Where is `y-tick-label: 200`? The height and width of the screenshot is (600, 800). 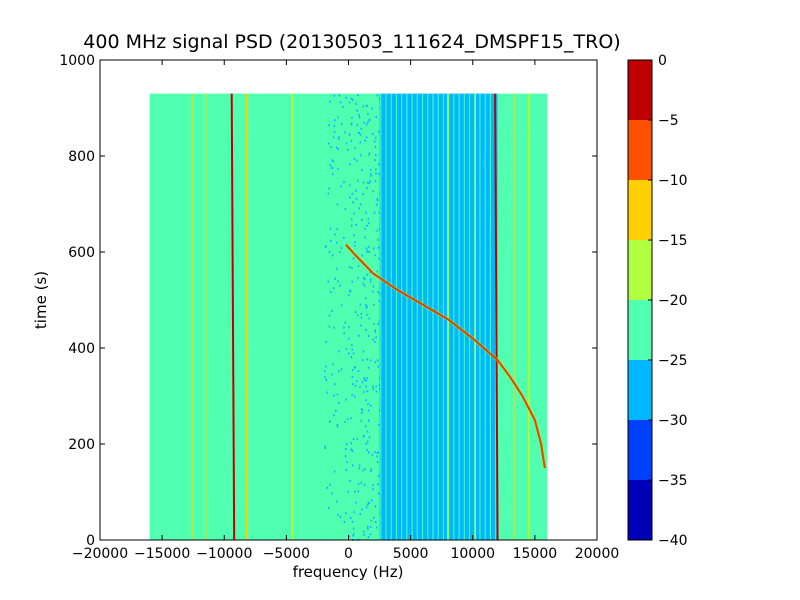
y-tick-label: 200 is located at coordinates (81, 445).